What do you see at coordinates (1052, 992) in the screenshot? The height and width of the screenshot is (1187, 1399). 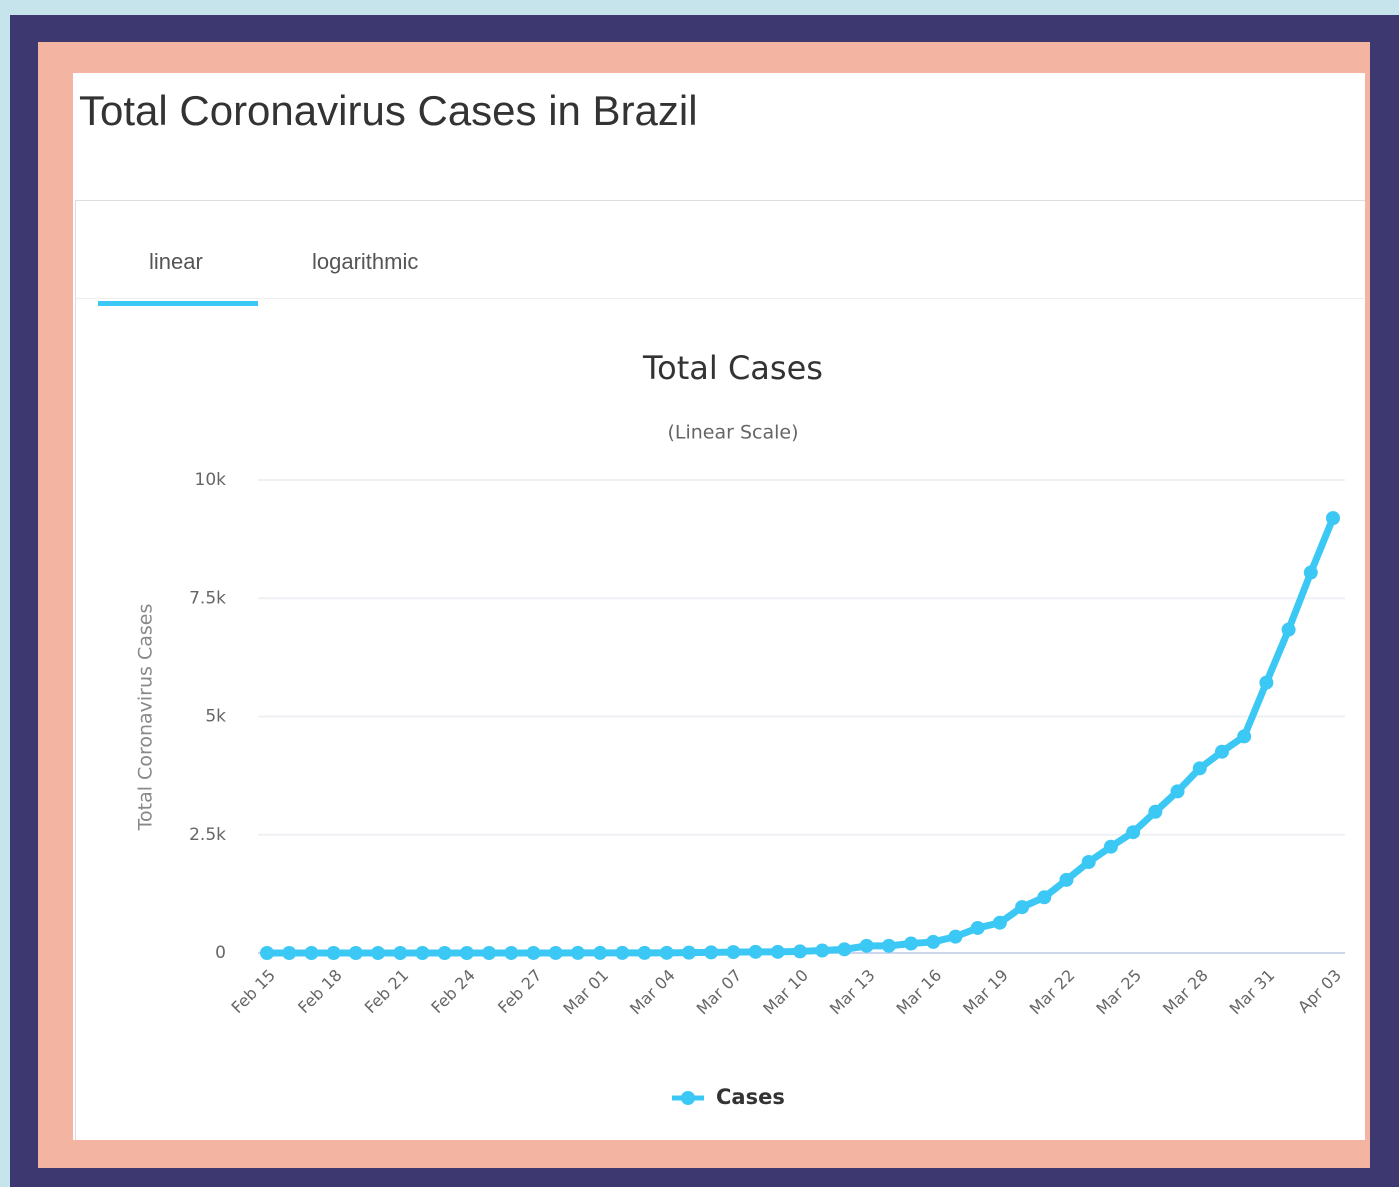 I see `x-tick-label: Mar 22` at bounding box center [1052, 992].